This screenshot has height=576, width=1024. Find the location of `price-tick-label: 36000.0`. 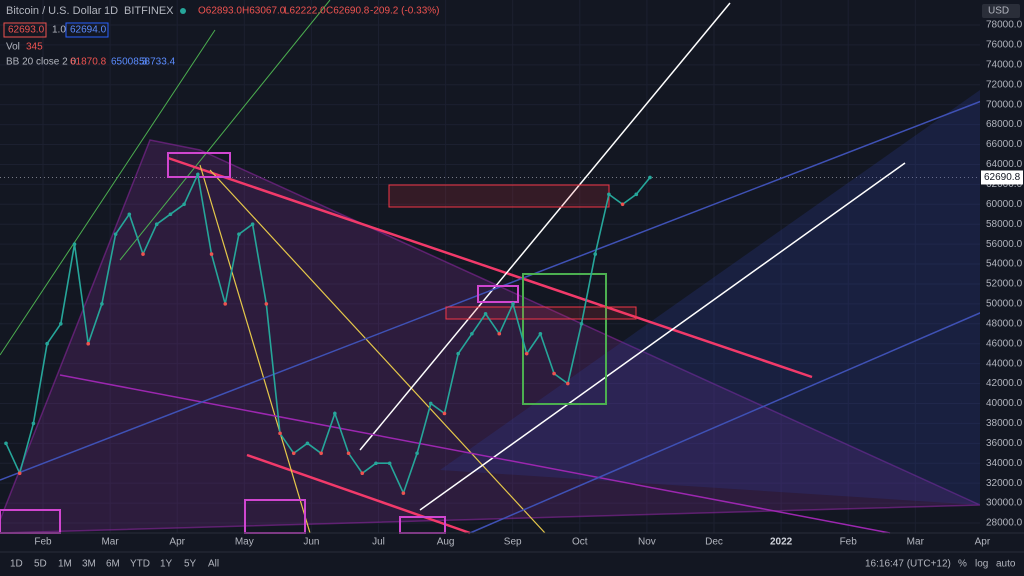

price-tick-label: 36000.0 is located at coordinates (1004, 443).